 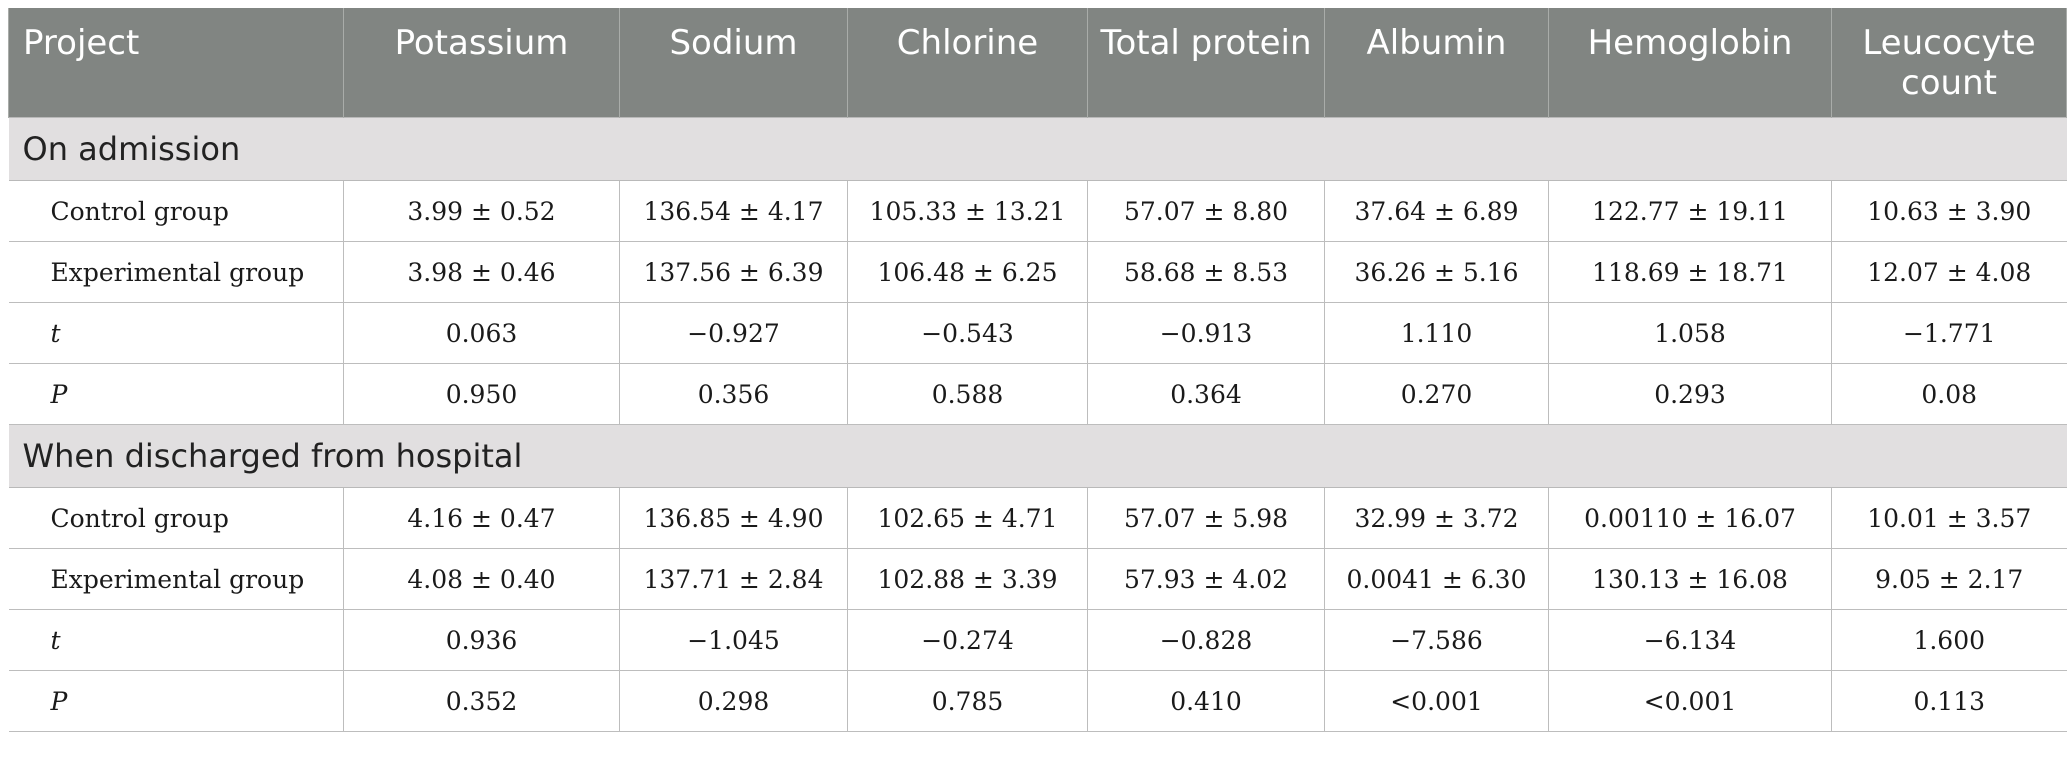 I want to click on table-cell: 0.785, so click(x=967, y=701).